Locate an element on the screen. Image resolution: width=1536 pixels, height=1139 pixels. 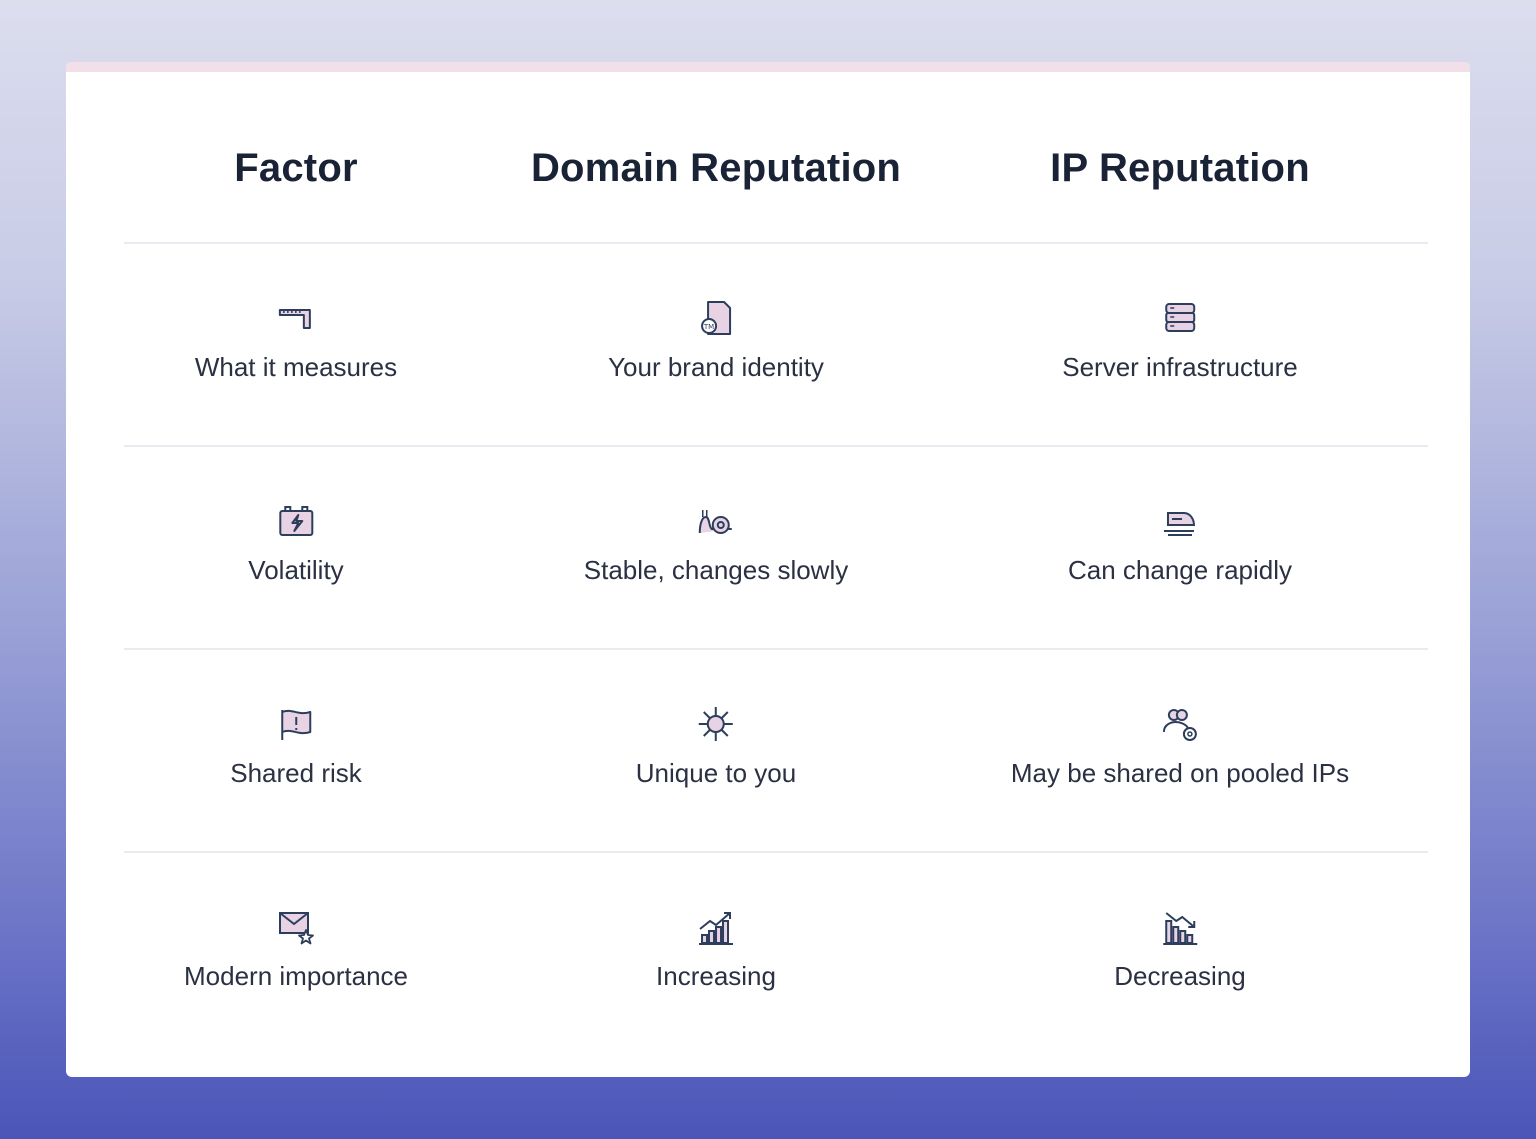
mail-star-icon is located at coordinates (296, 928).